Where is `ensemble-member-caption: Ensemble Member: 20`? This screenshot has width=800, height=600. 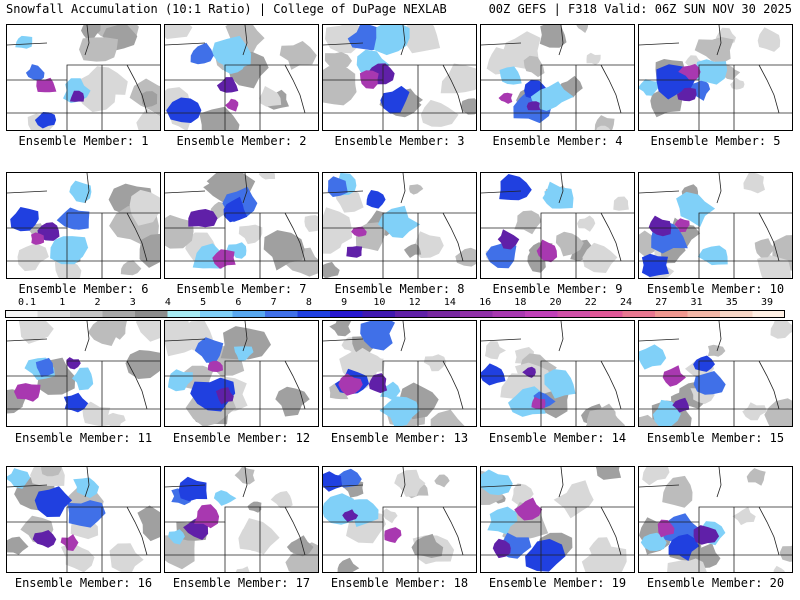 ensemble-member-caption: Ensemble Member: 20 is located at coordinates (715, 583).